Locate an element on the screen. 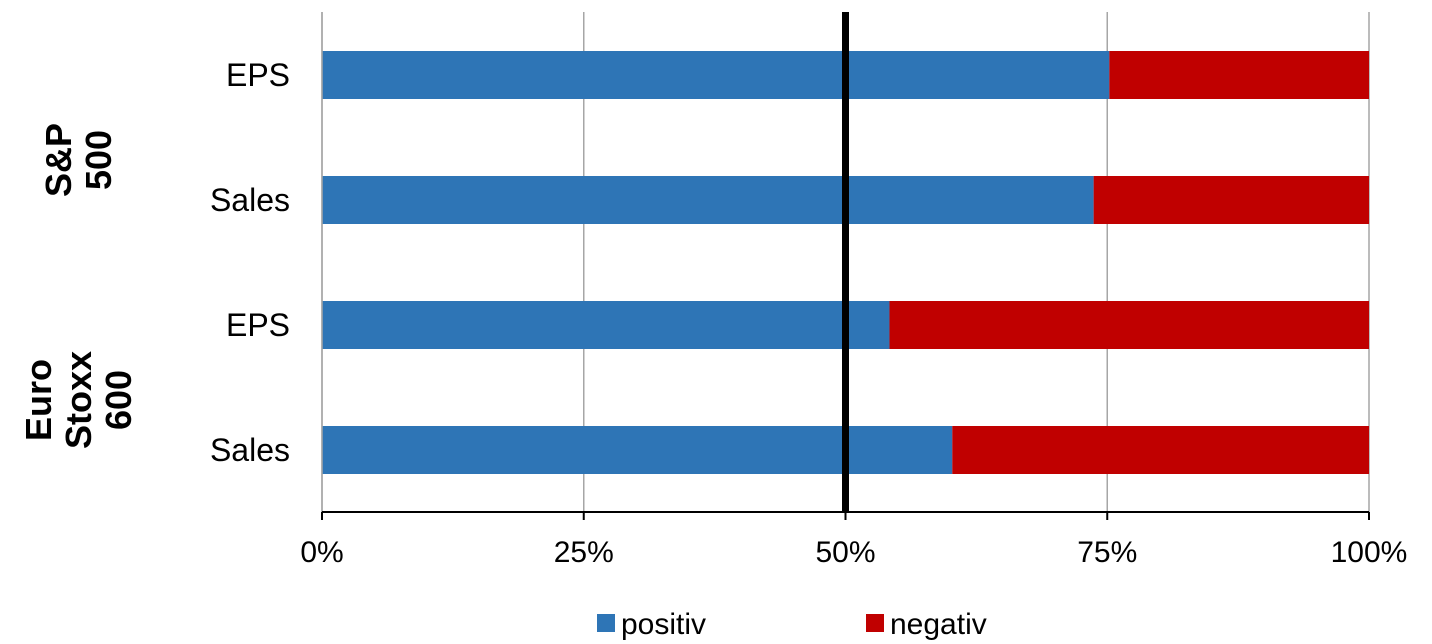 Image resolution: width=1432 pixels, height=644 pixels. legend-item-negativ: negativ is located at coordinates (926, 624).